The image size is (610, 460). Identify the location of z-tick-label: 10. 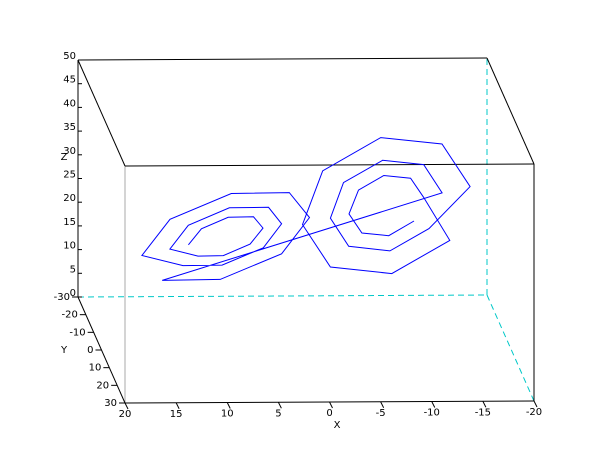
(69, 246).